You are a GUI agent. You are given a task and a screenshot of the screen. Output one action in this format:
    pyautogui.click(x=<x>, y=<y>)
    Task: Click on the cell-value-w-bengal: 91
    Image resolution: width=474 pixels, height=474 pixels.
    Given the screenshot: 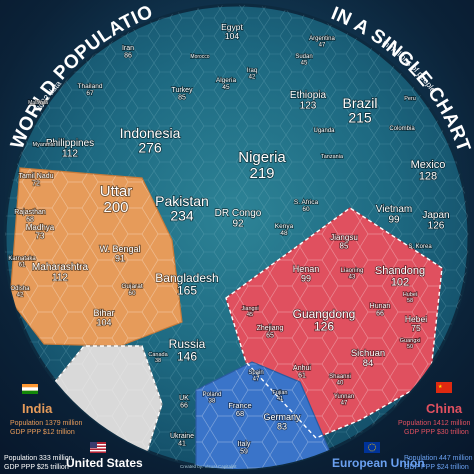 What is the action you would take?
    pyautogui.click(x=120, y=258)
    